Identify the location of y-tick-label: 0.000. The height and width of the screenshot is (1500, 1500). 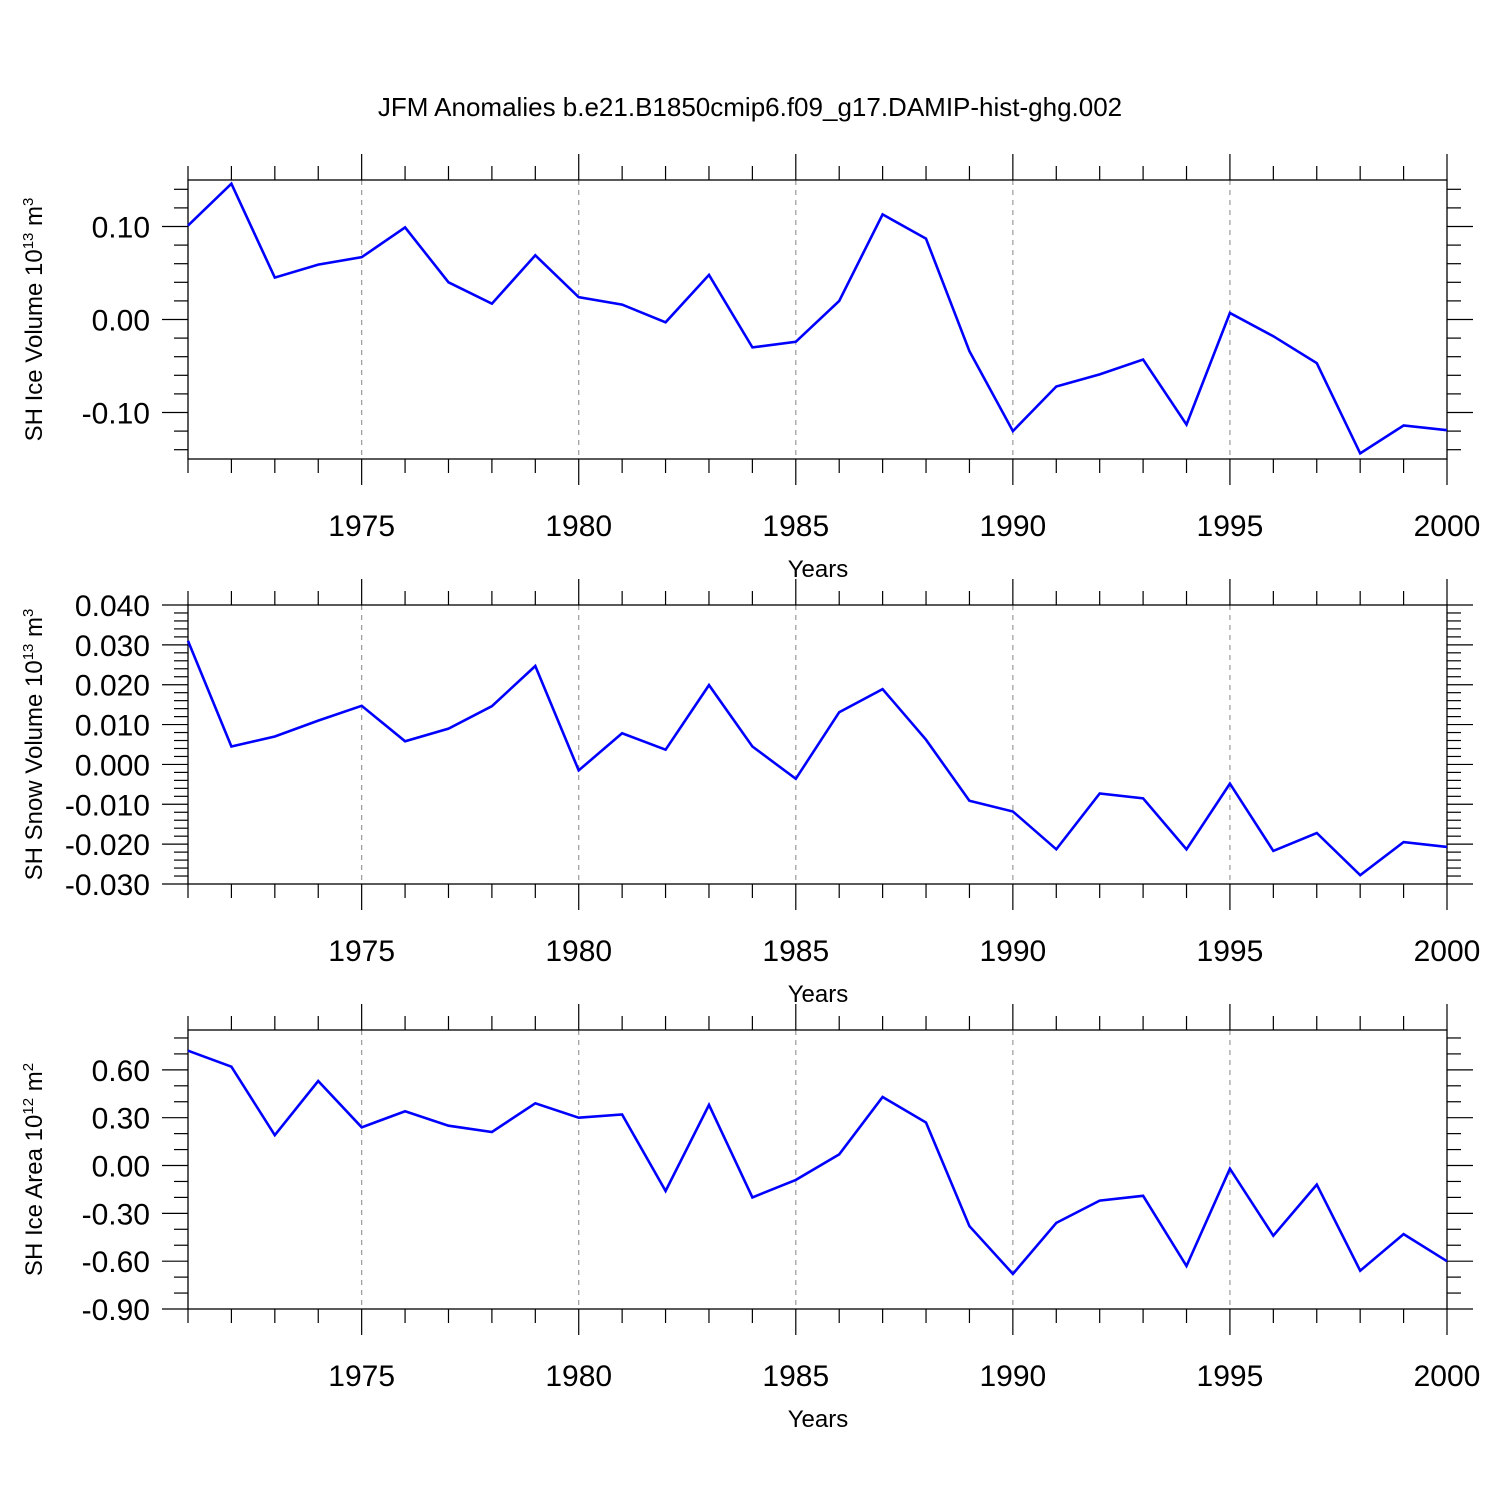
(112, 765).